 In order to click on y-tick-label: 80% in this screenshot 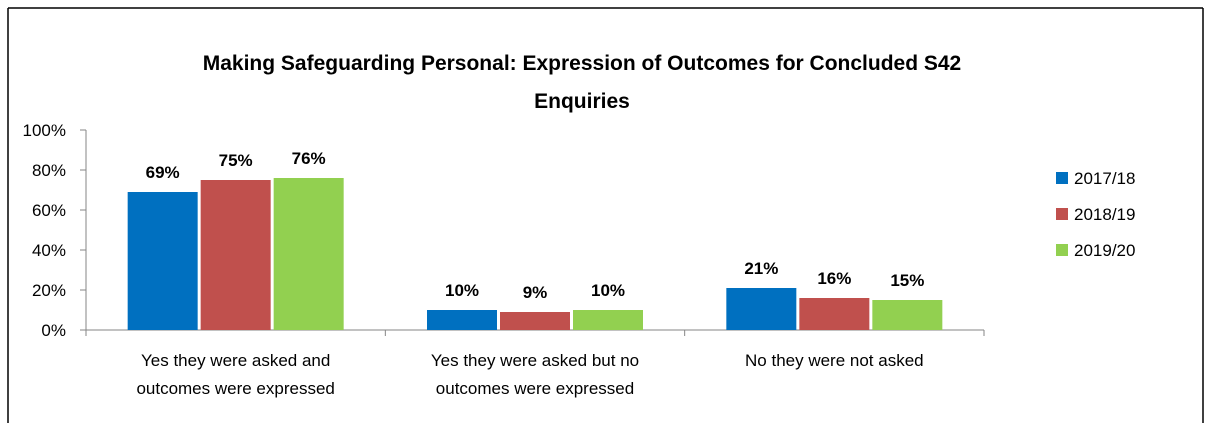, I will do `click(49, 170)`.